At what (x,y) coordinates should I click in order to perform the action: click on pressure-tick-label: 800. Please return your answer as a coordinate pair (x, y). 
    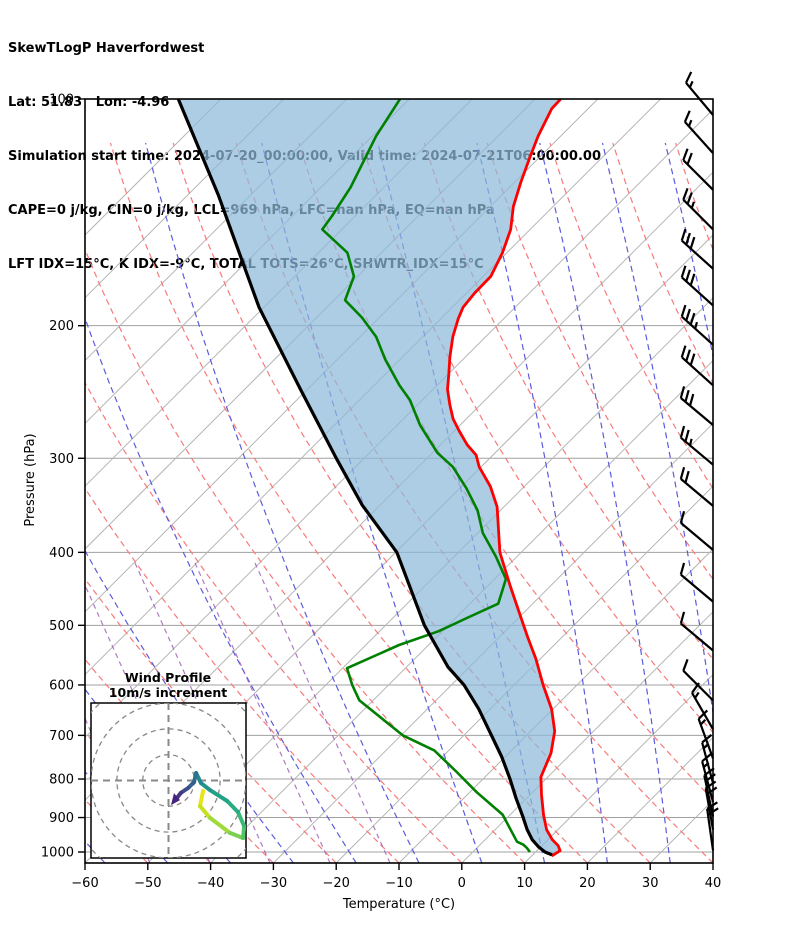
    Looking at the image, I should click on (61, 780).